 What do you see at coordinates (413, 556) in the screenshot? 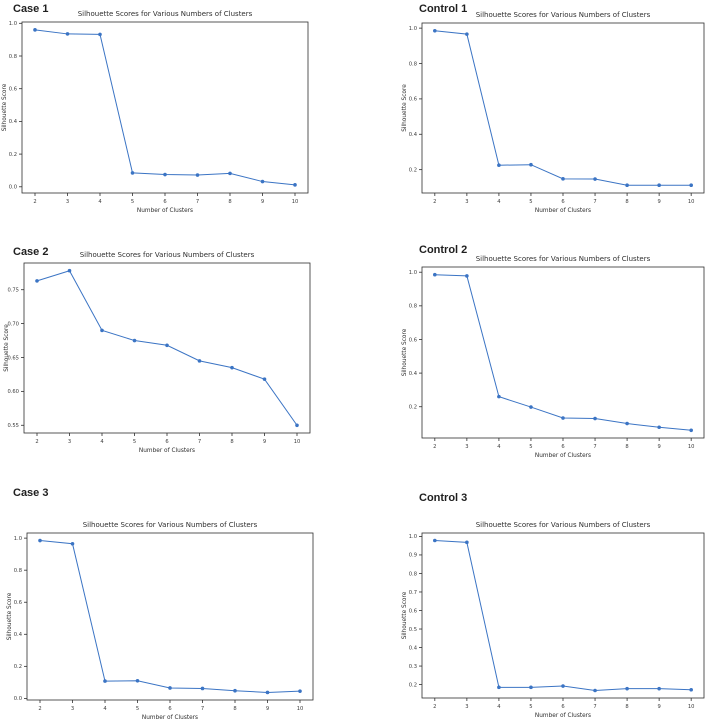
I see `svg-text: 0.9` at bounding box center [413, 556].